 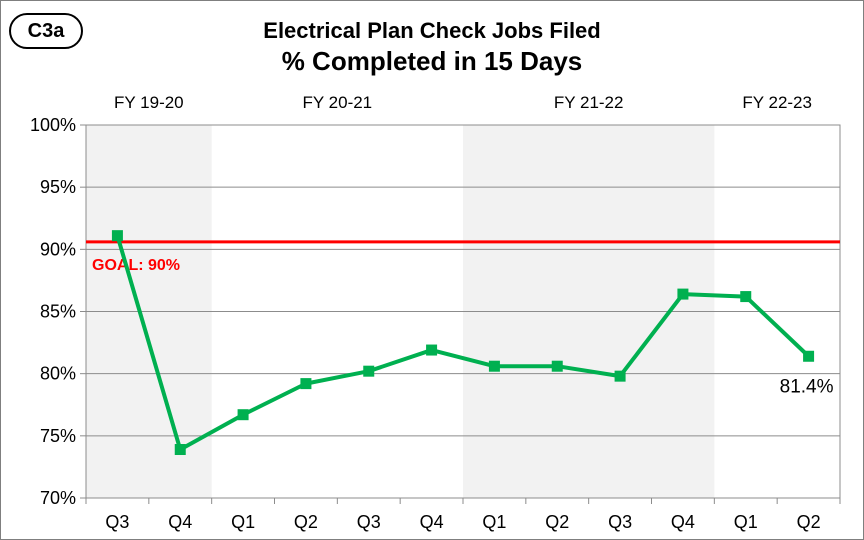 I want to click on y-tick-label: 70%, so click(x=58, y=498).